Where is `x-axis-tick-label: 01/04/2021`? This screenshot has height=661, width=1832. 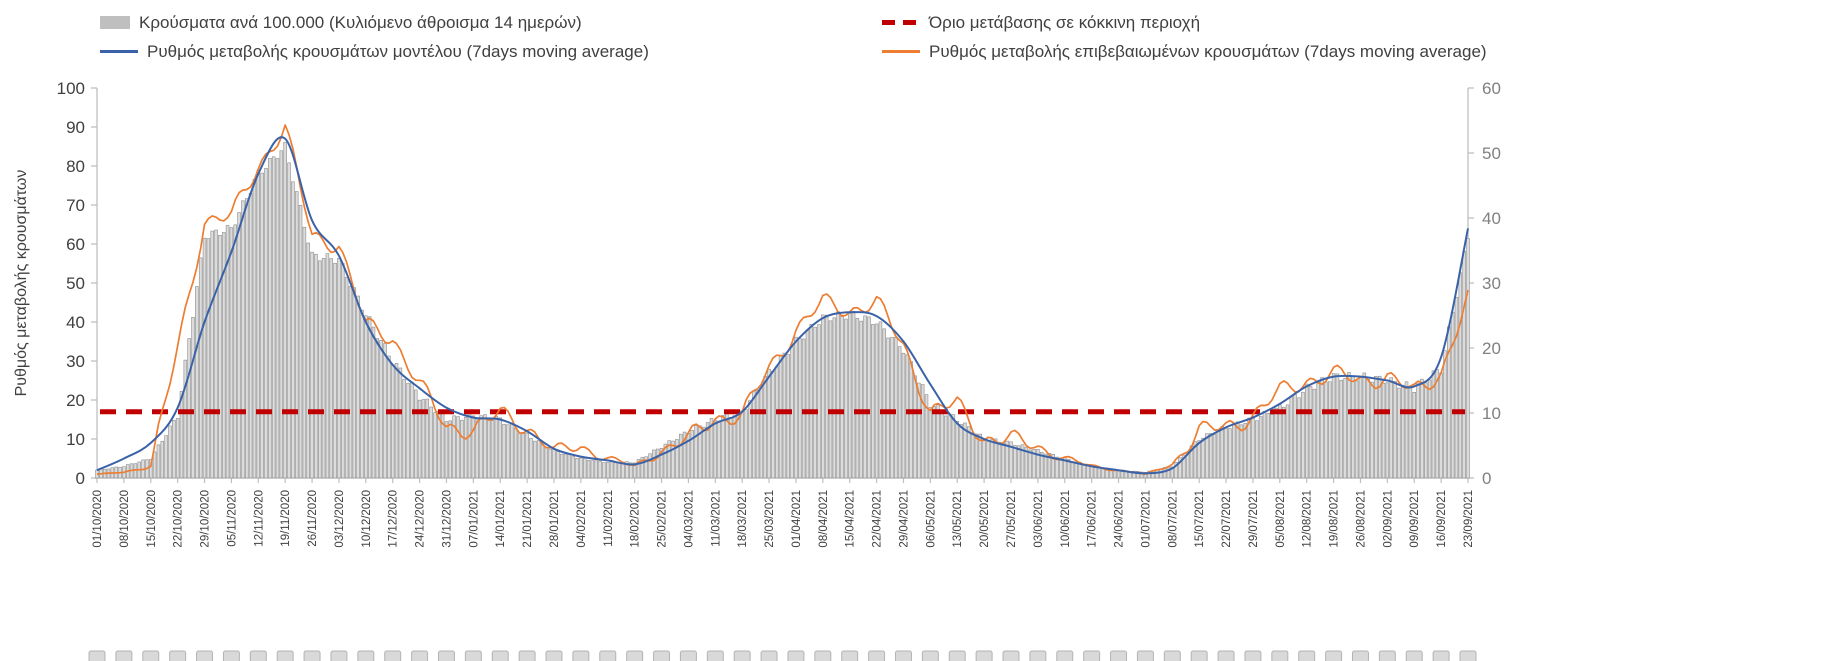
x-axis-tick-label: 01/04/2021 is located at coordinates (797, 519).